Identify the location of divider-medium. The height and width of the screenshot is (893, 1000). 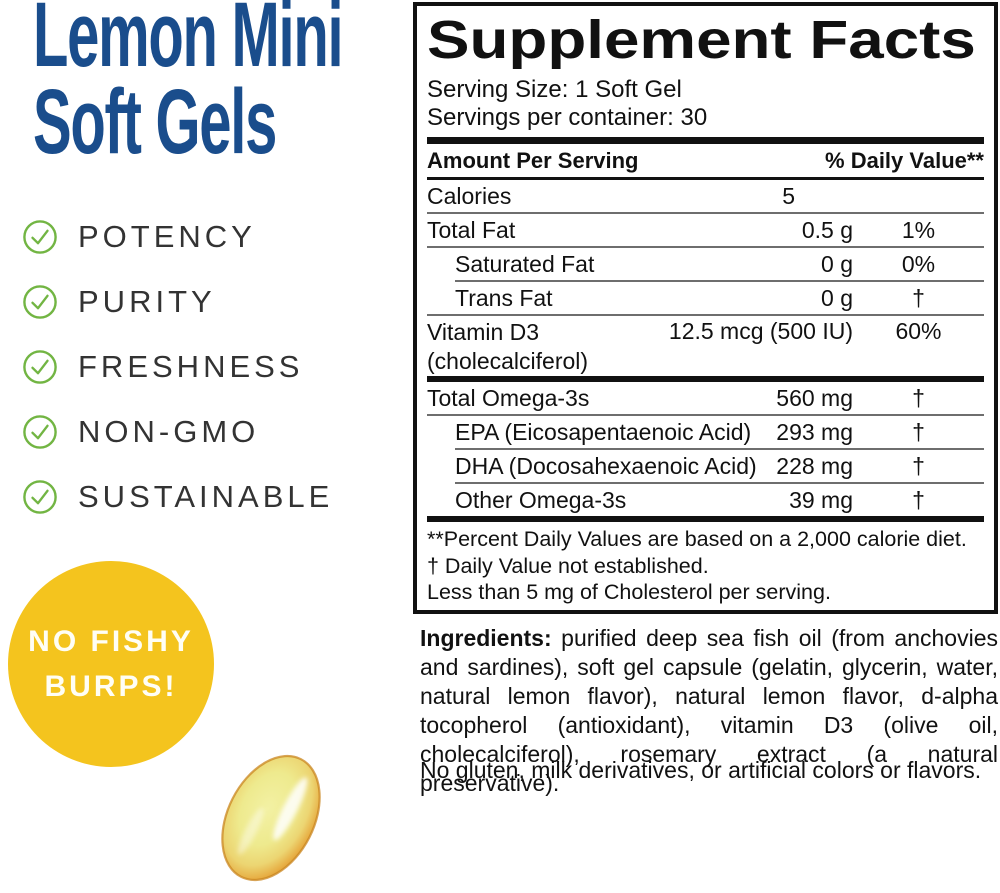
(705, 178).